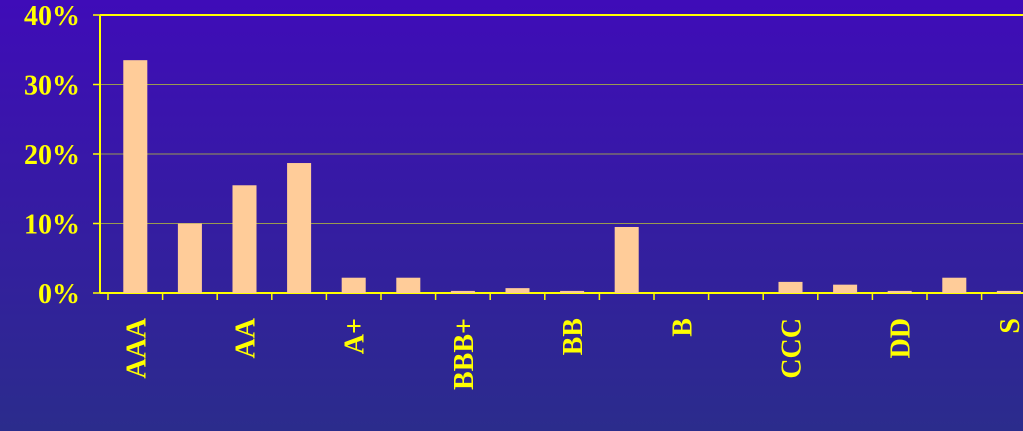 The width and height of the screenshot is (1023, 431). I want to click on y-tick-label: 30%, so click(52, 86).